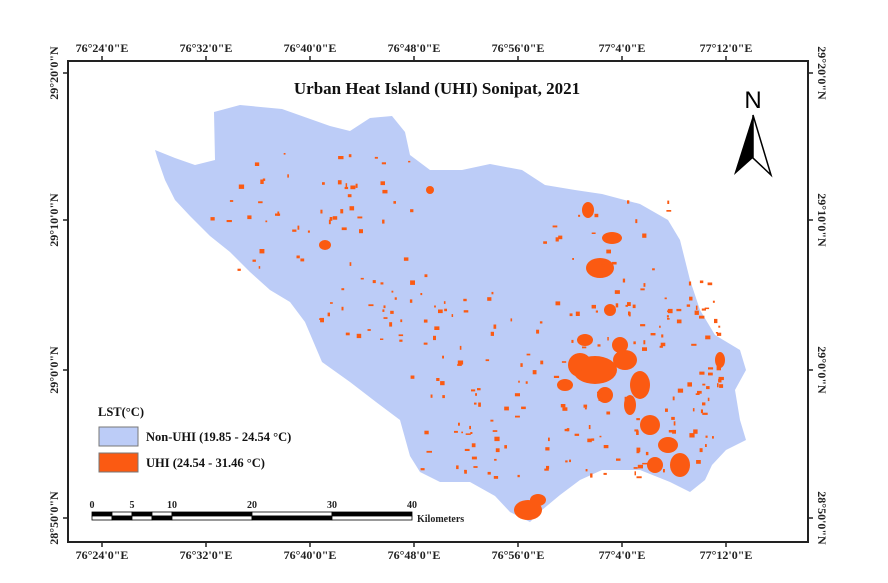 The height and width of the screenshot is (583, 888). What do you see at coordinates (518, 48) in the screenshot?
I see `lon-label-top: 76°56'0"E` at bounding box center [518, 48].